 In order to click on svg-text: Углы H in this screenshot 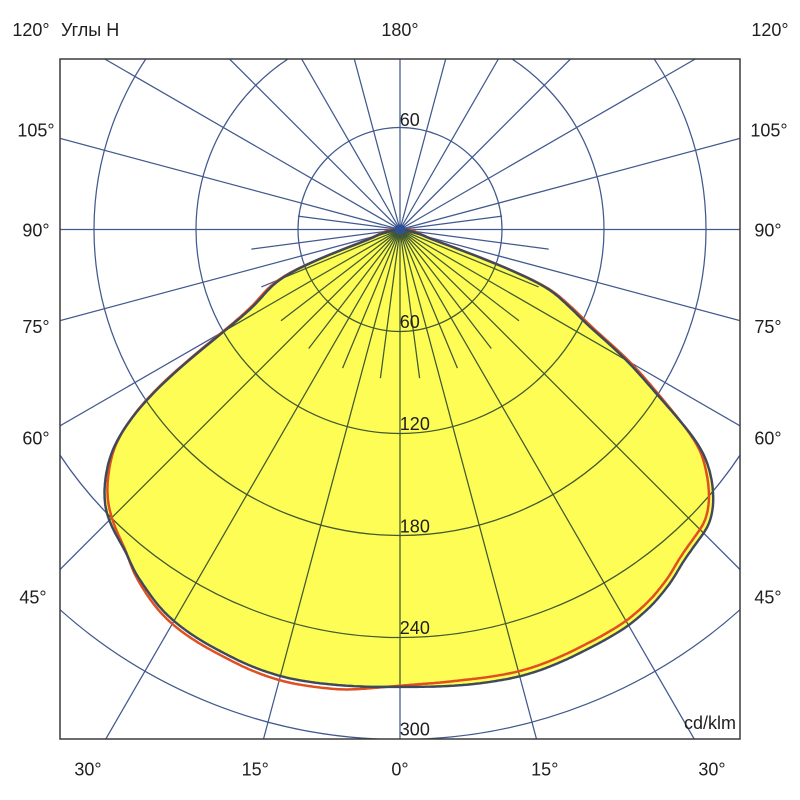, I will do `click(90, 30)`.